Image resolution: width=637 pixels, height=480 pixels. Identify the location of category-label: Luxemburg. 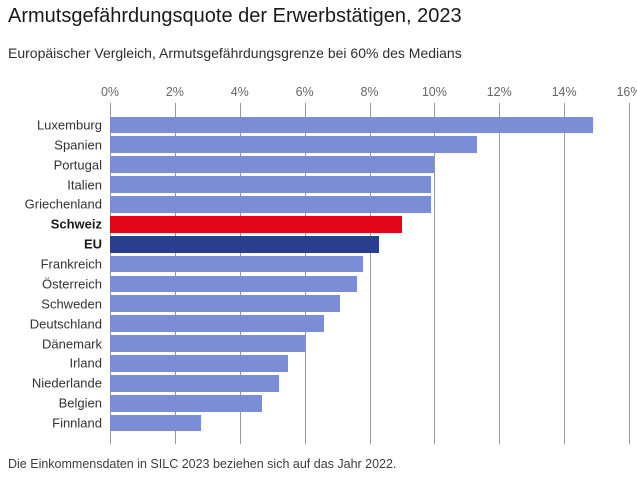
(69, 125).